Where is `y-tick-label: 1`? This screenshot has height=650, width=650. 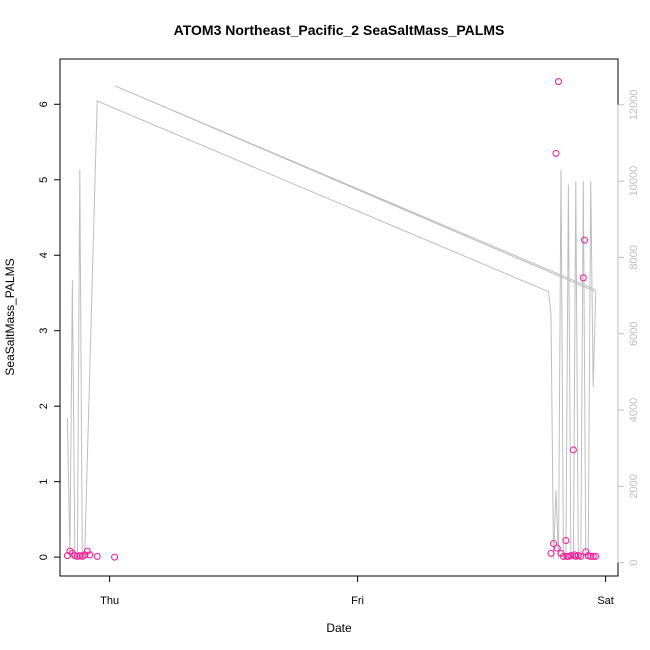 y-tick-label: 1 is located at coordinates (44, 482).